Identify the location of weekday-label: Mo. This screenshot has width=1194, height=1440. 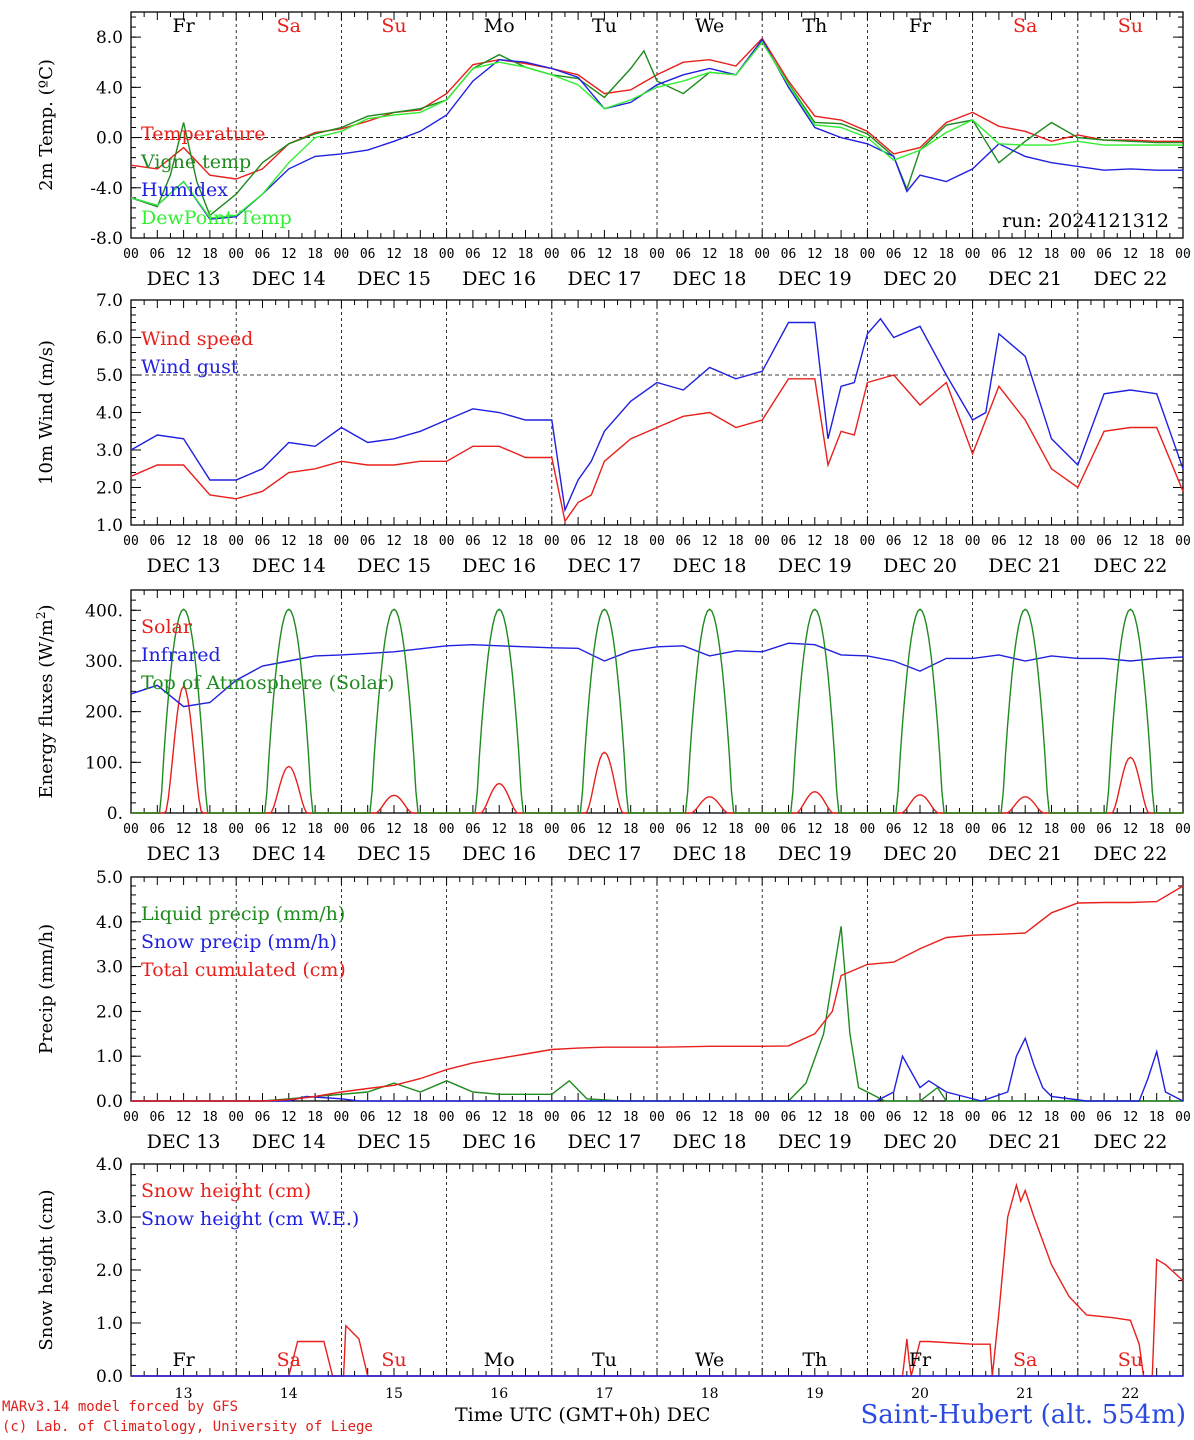
(499, 26).